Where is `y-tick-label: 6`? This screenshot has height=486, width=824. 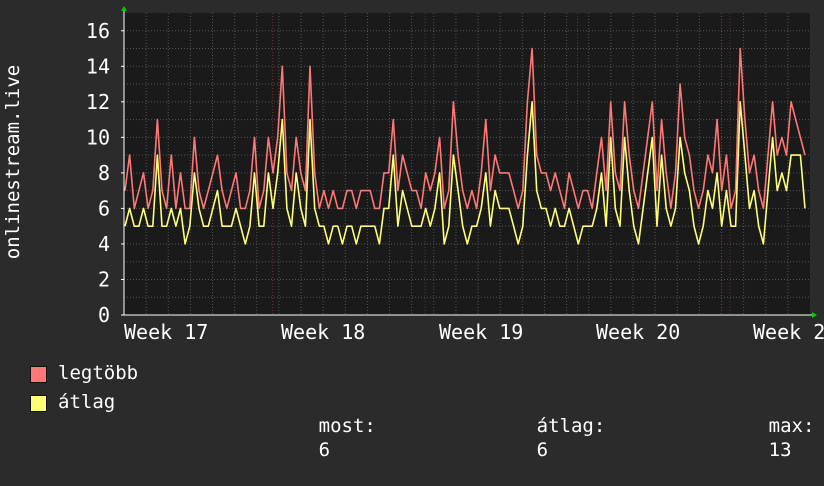 y-tick-label: 6 is located at coordinates (104, 208).